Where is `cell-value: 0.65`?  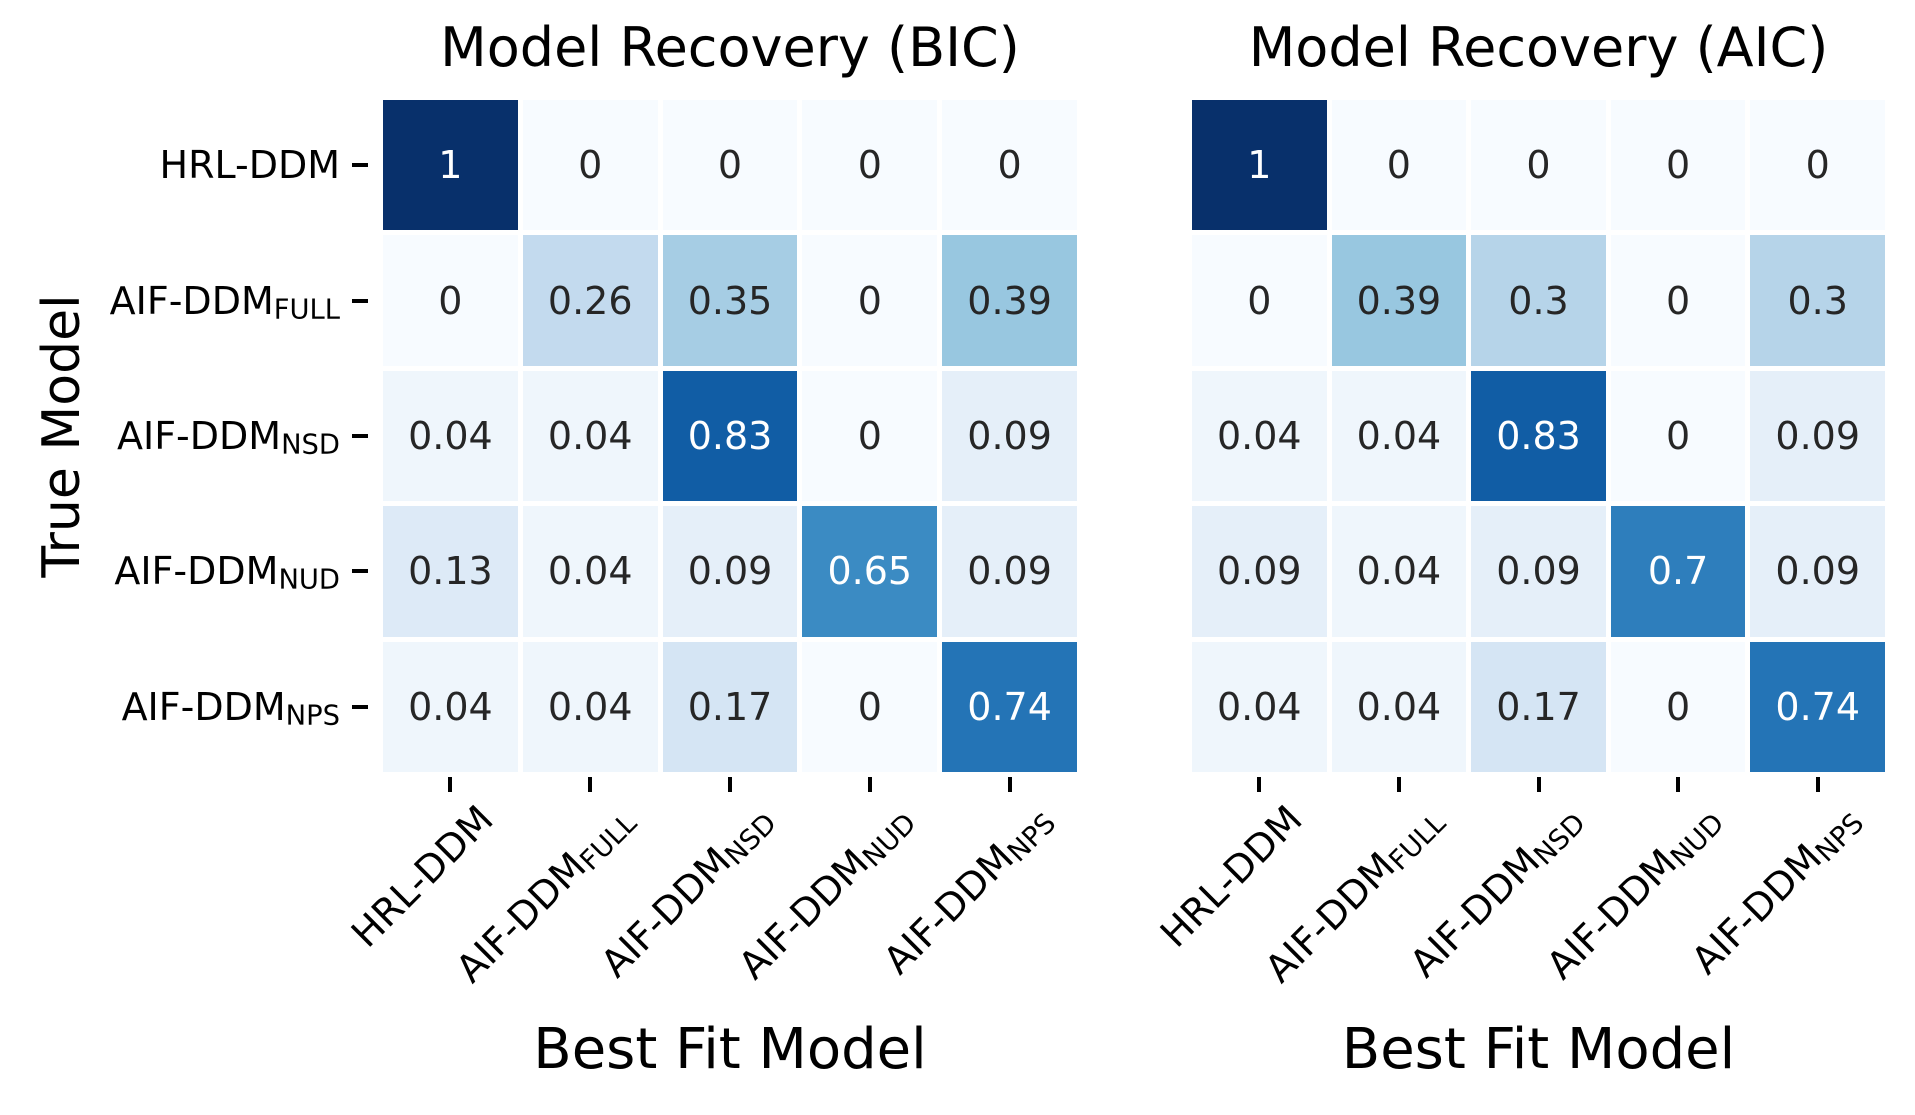
cell-value: 0.65 is located at coordinates (870, 571).